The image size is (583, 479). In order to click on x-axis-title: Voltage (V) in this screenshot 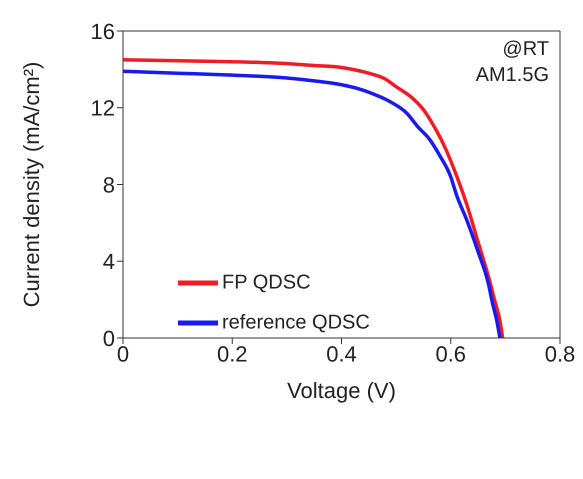, I will do `click(341, 390)`.